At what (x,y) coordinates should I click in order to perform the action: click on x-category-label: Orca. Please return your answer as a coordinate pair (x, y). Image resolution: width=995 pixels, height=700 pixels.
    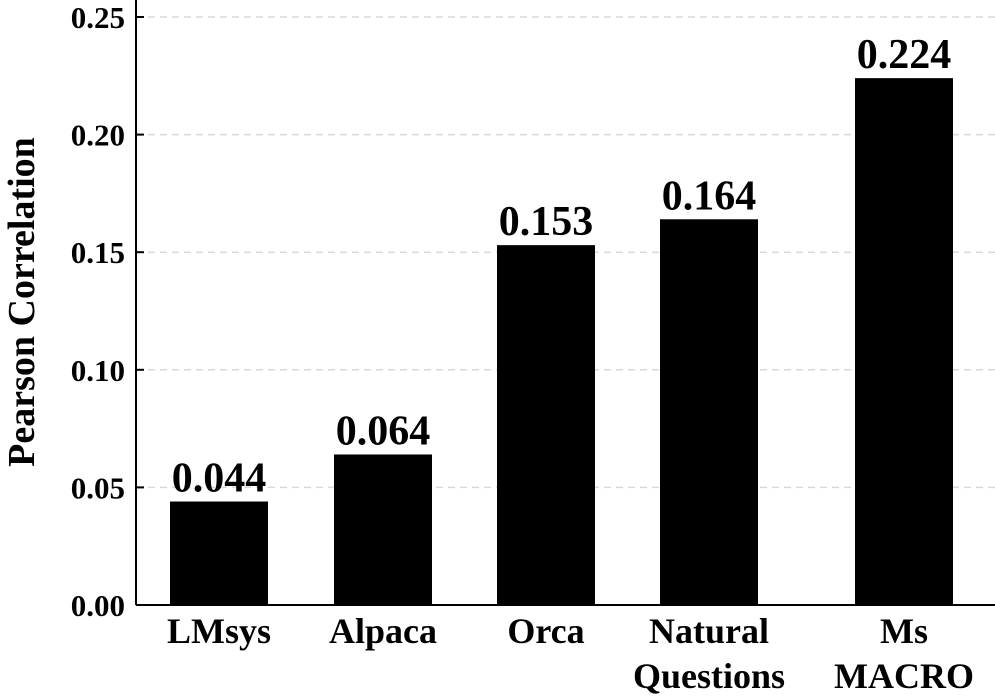
    Looking at the image, I should click on (545, 631).